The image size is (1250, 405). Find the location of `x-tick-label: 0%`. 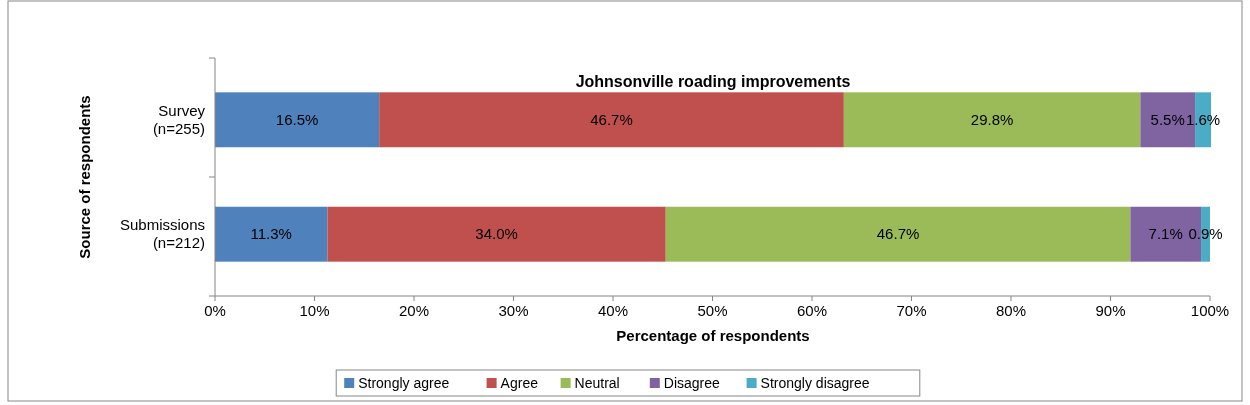

x-tick-label: 0% is located at coordinates (215, 310).